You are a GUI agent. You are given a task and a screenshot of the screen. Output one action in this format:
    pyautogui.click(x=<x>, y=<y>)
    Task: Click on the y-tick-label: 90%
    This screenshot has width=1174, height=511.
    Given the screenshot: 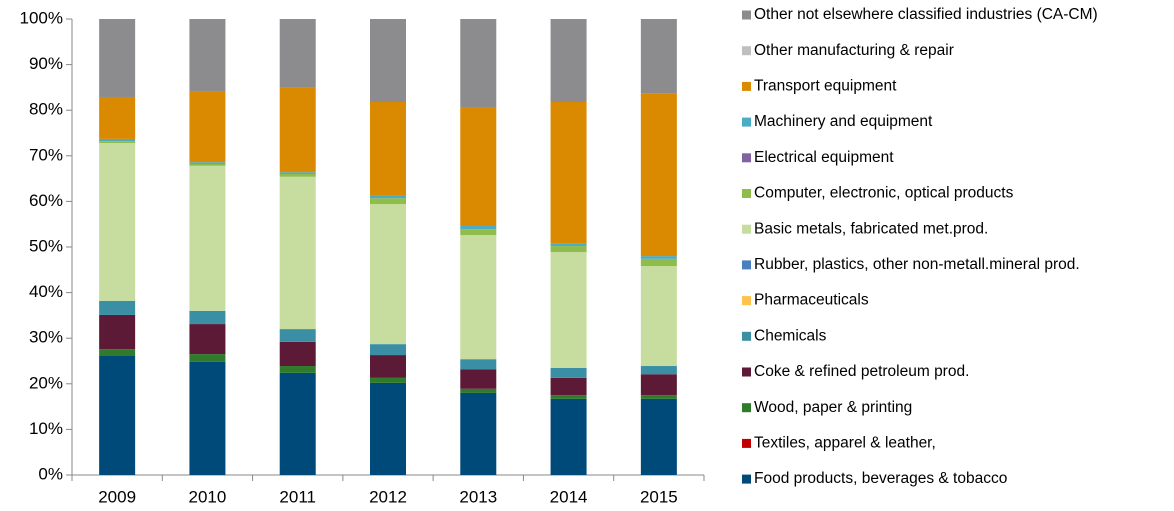 What is the action you would take?
    pyautogui.click(x=46, y=63)
    